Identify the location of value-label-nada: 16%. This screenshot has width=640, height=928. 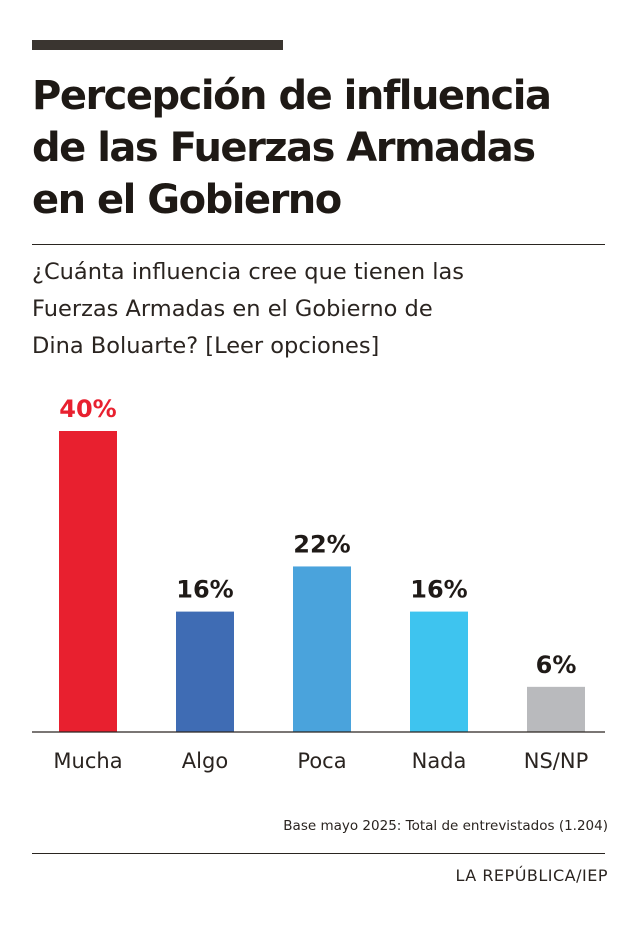
(438, 590).